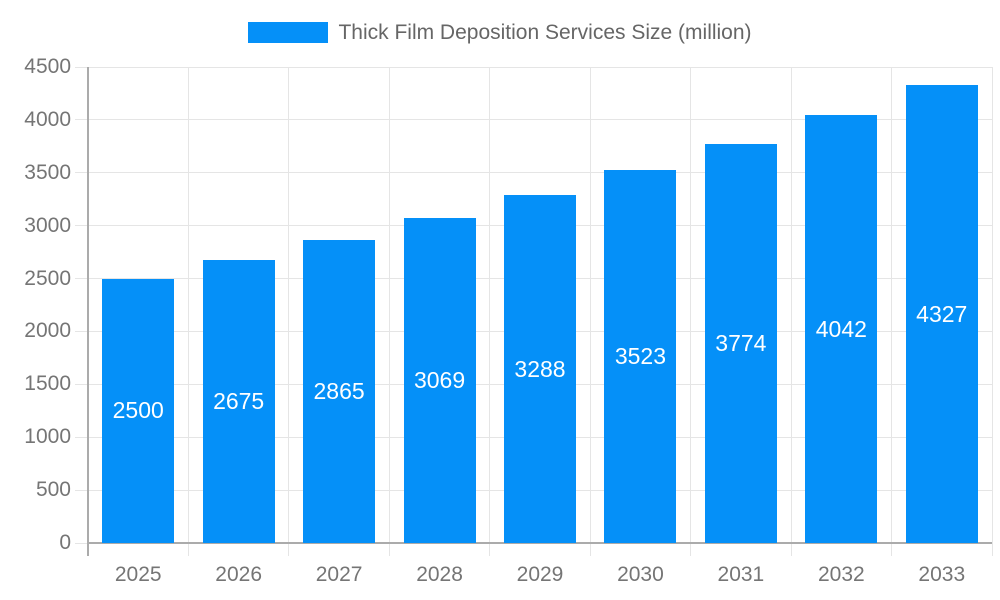 The width and height of the screenshot is (1000, 600). I want to click on y-tick-label: 2000, so click(47, 331).